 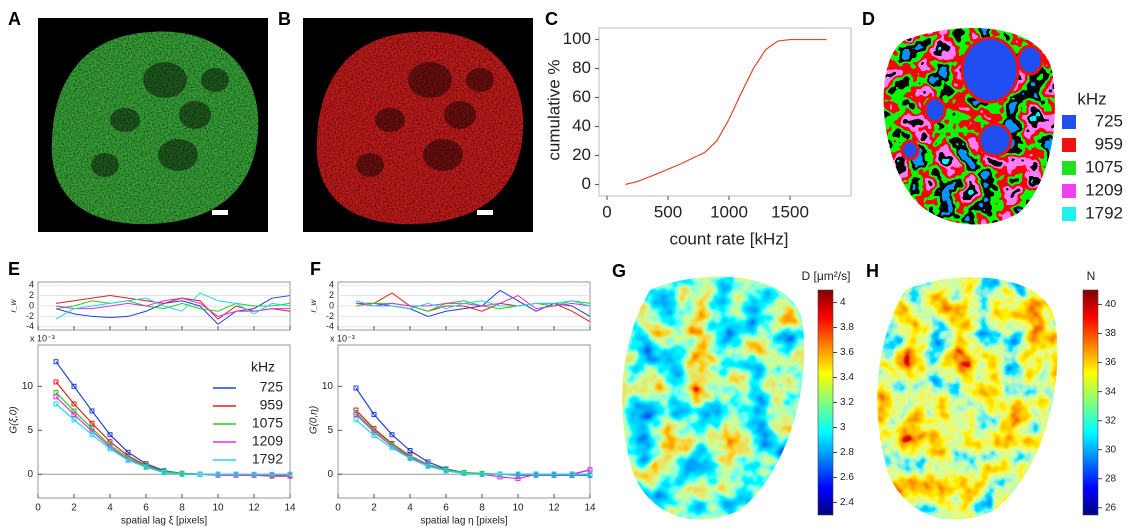 I want to click on y-tick-label: 20, so click(x=581, y=154).